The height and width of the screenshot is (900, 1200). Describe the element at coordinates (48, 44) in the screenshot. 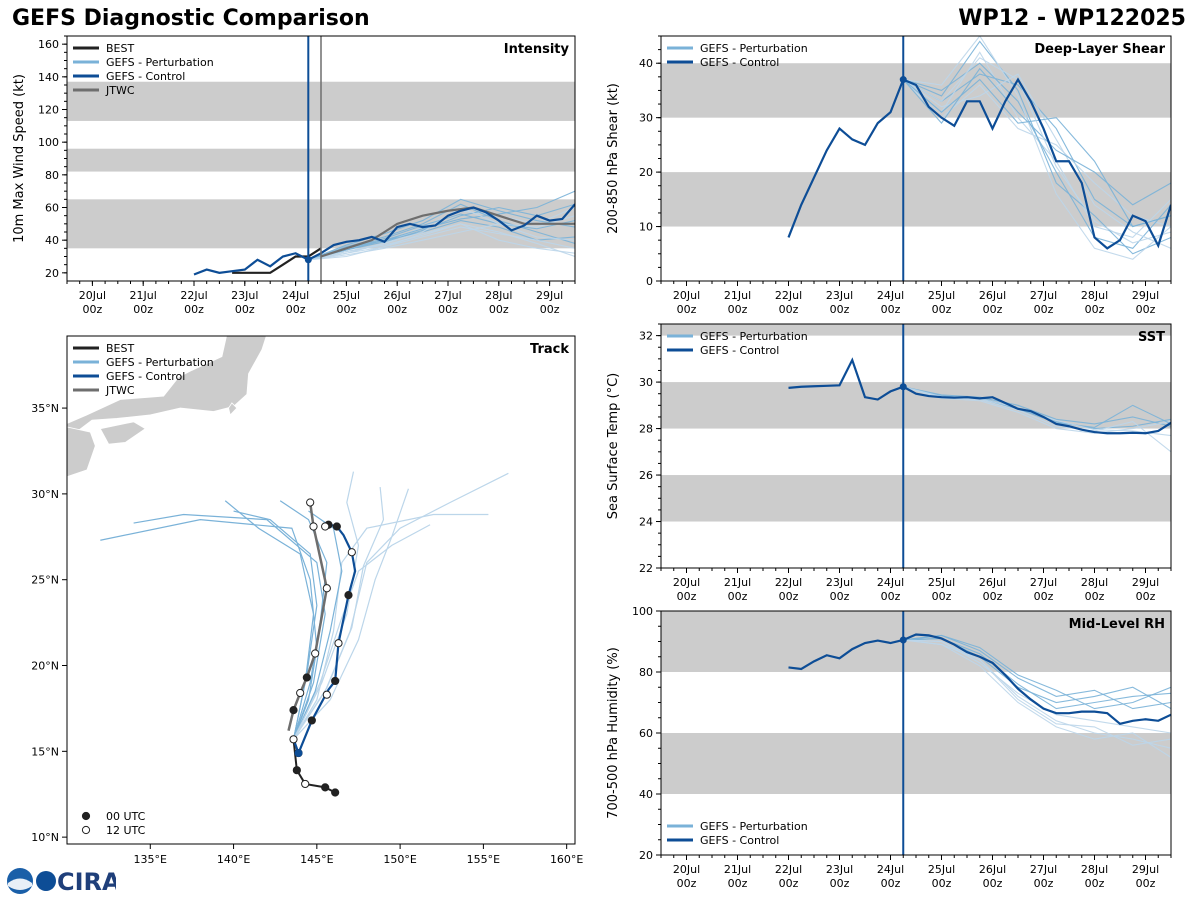

I see `intensity-ytick-label: 160` at that location.